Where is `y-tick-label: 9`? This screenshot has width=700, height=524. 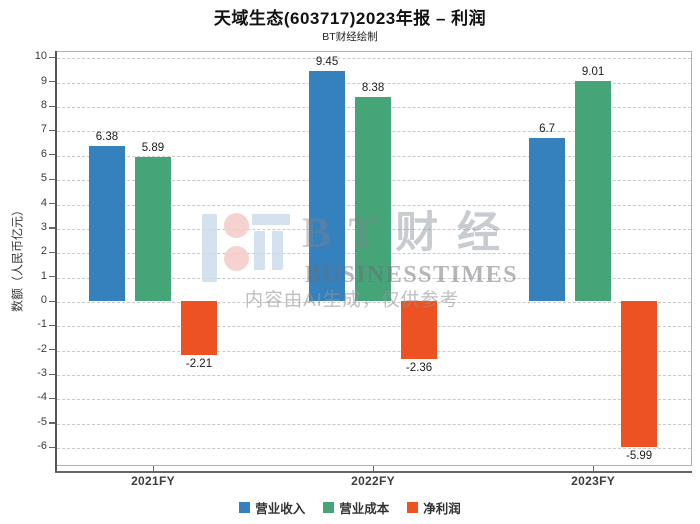 y-tick-label: 9 is located at coordinates (43, 80).